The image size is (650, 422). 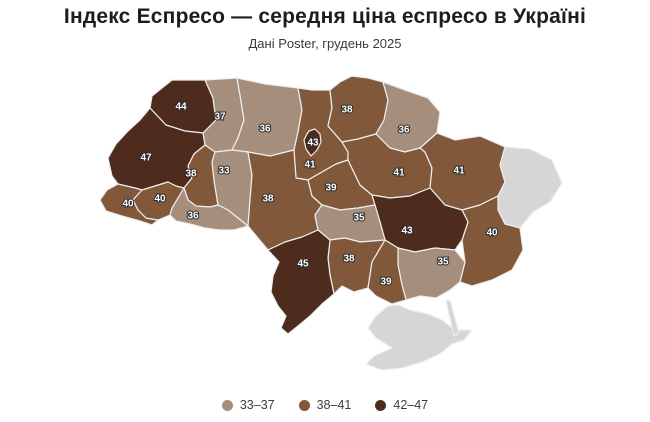 I want to click on legend-item-42-47: 42–47, so click(x=401, y=405).